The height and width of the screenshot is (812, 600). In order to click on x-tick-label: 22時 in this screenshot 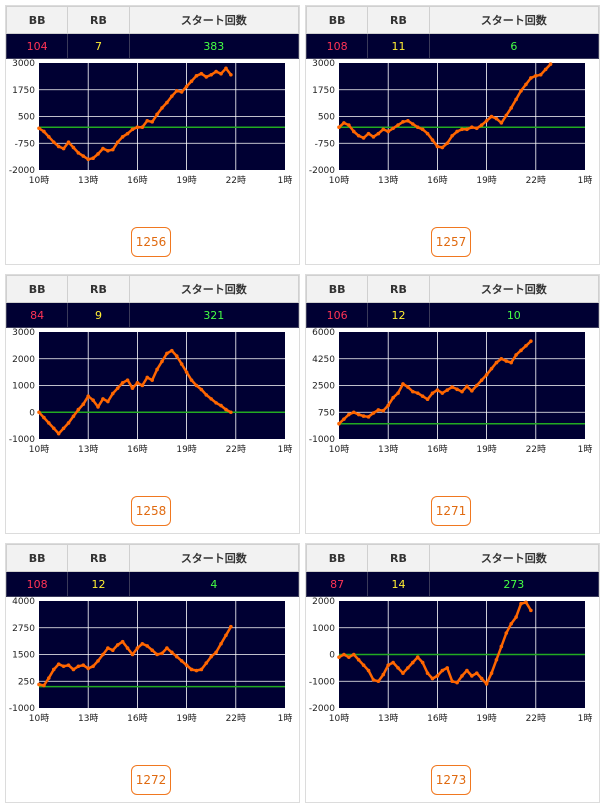, I will do `click(236, 180)`.